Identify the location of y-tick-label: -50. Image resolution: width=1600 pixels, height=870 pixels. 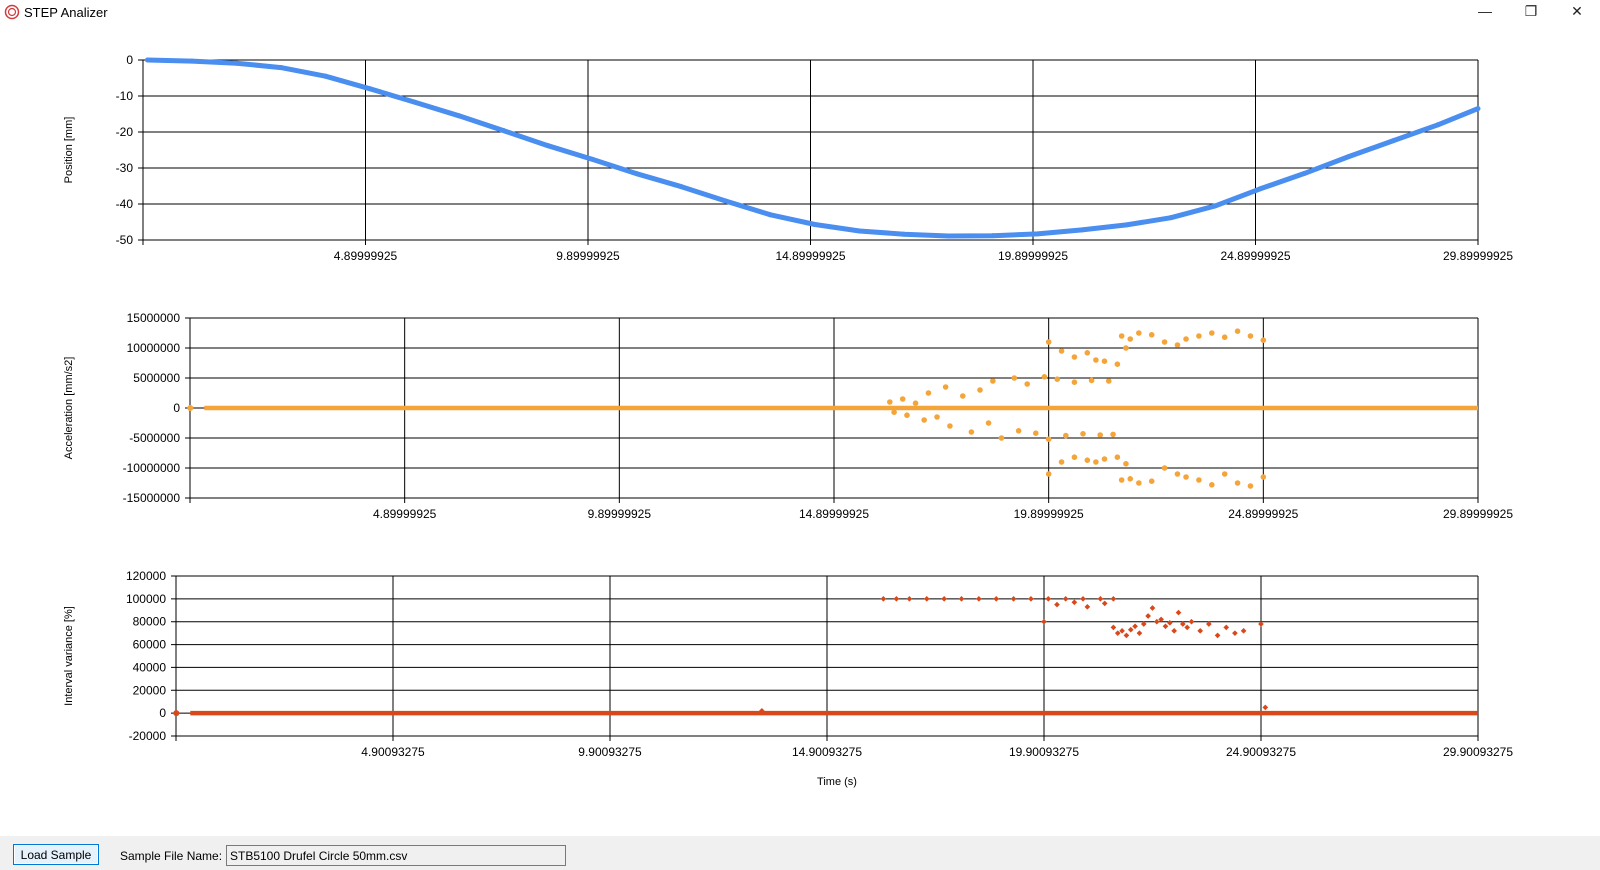
(125, 240).